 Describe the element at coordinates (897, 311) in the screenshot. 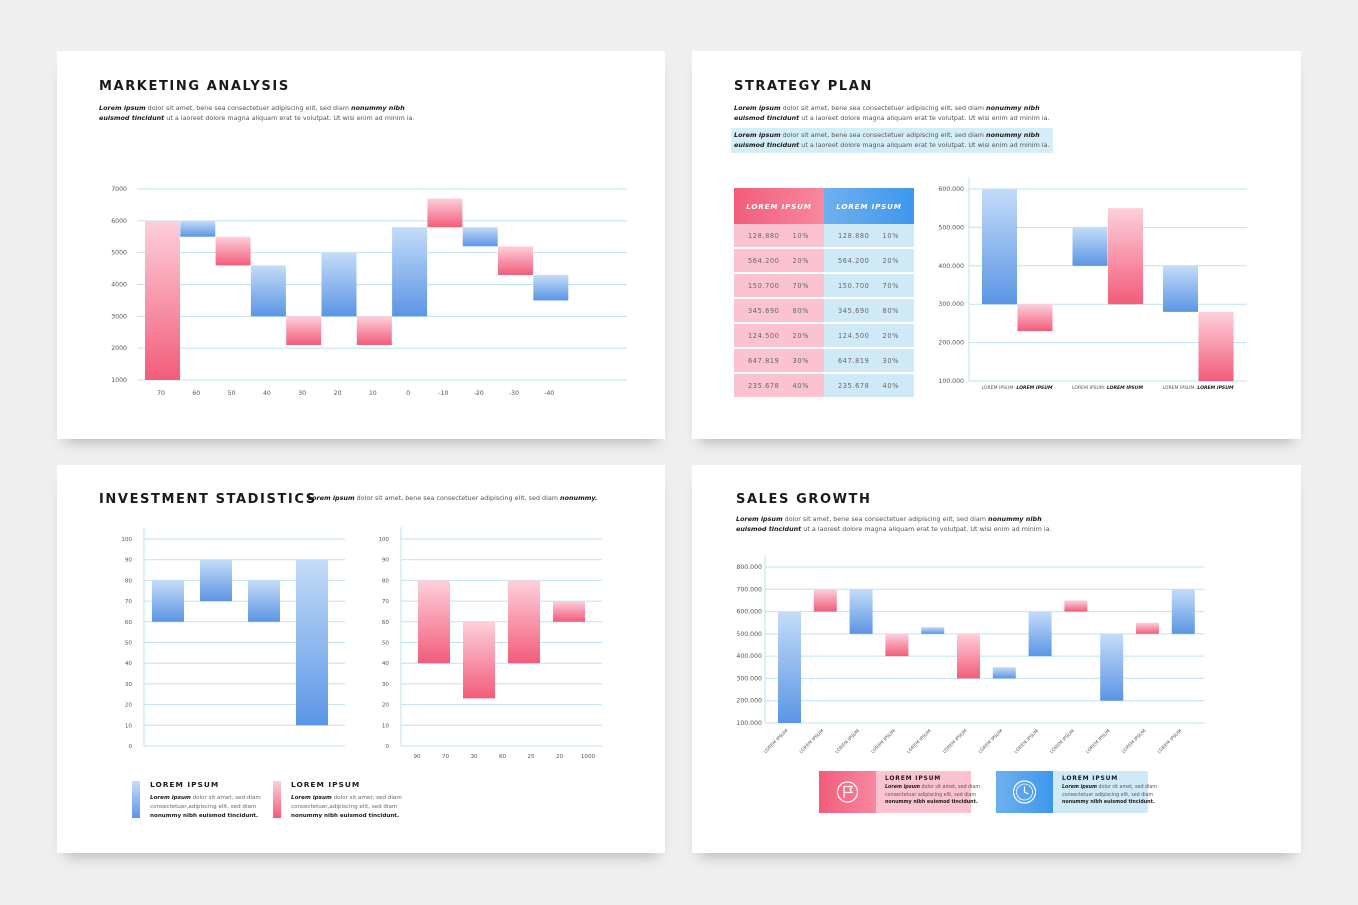

I see `table-cell: 80%` at that location.